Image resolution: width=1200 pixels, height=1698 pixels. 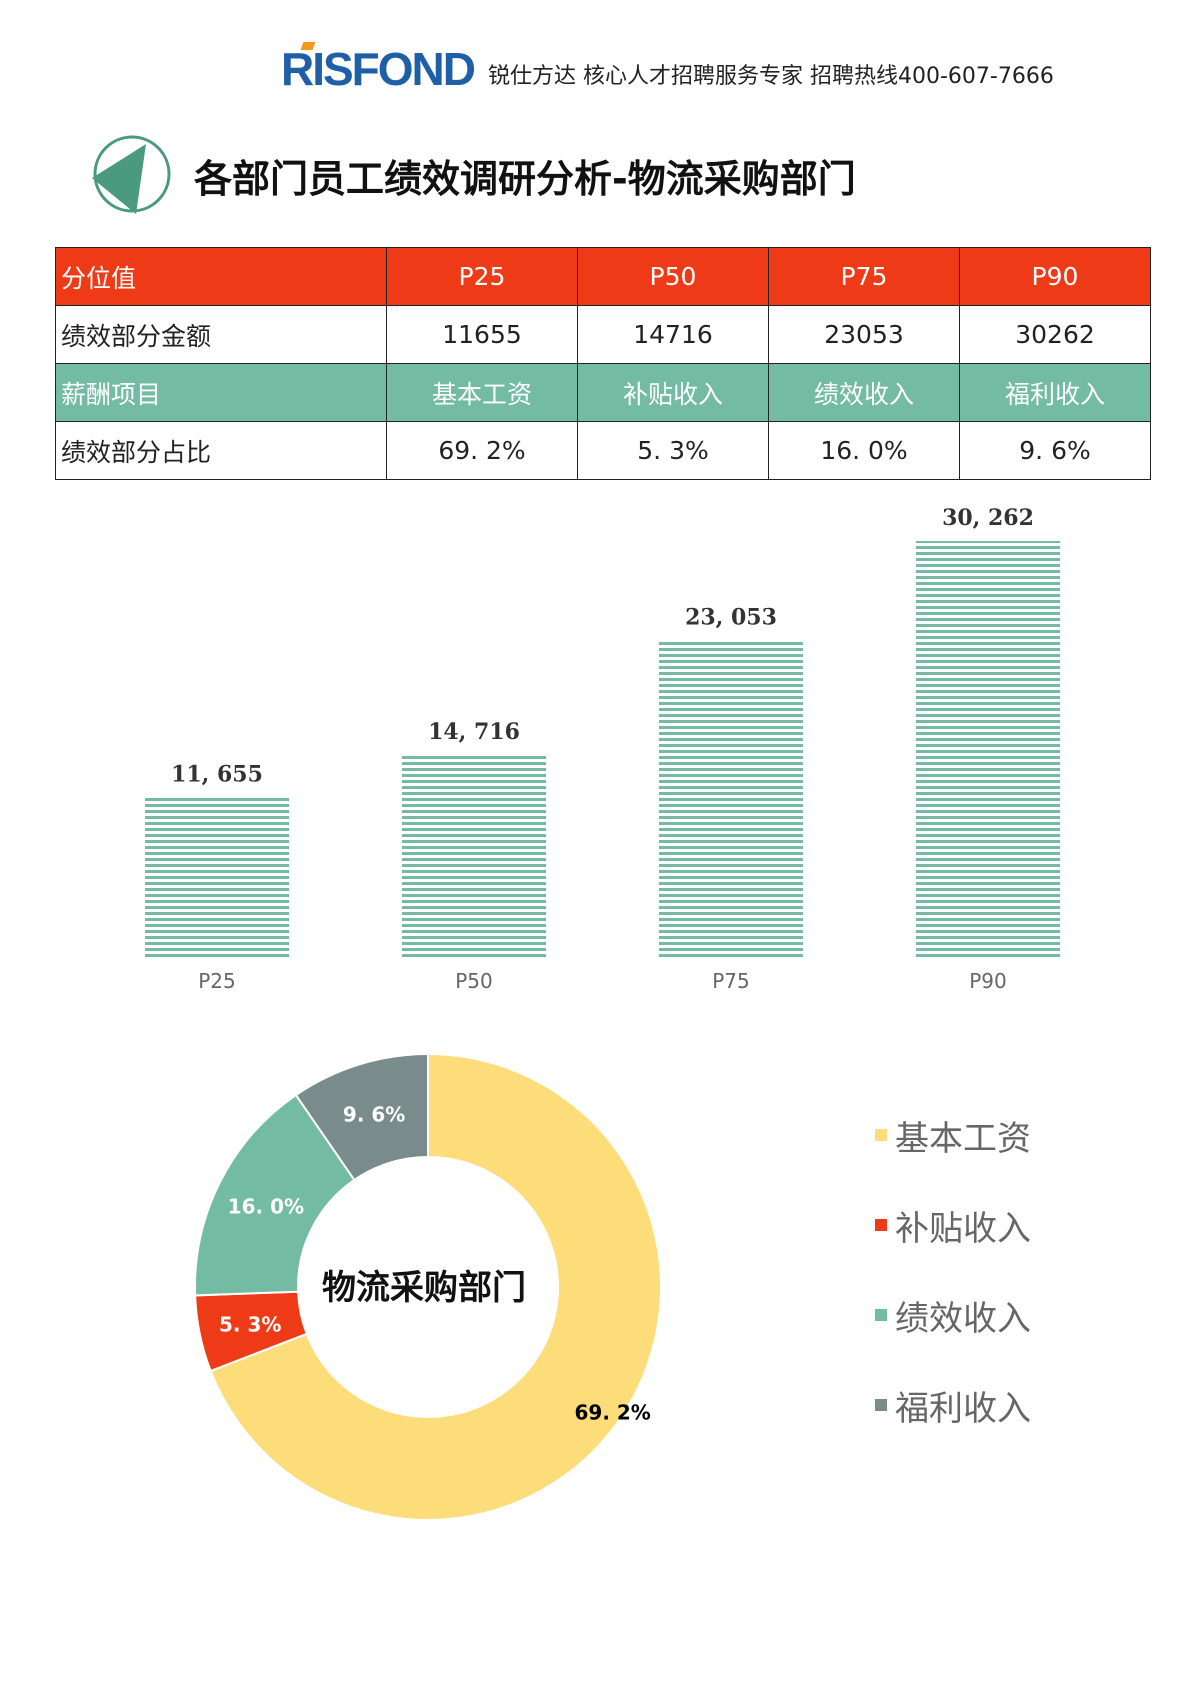 I want to click on salary-donut-chart: 69. 2% 5. 3% 16. 0% 9. 6% 物流采购部门, so click(x=428, y=1286).